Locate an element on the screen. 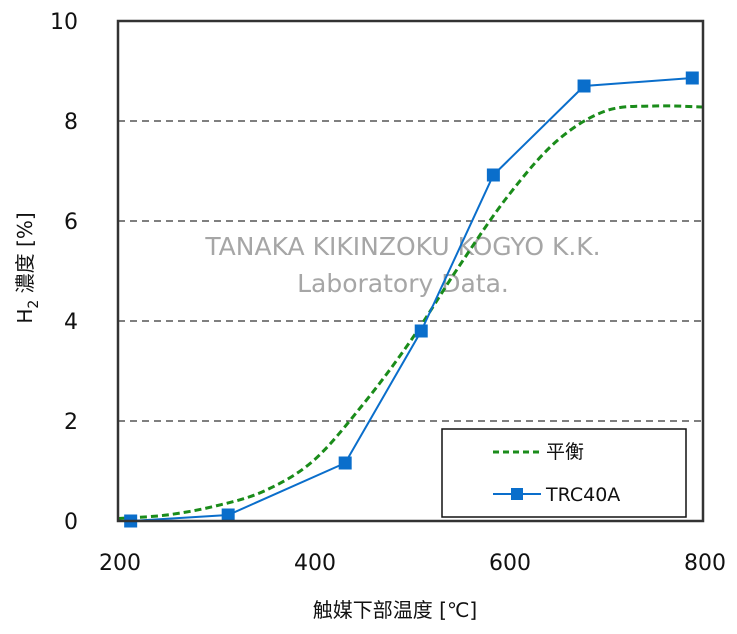 The image size is (737, 634). legend-trc40a-label: TRC40A is located at coordinates (582, 495).